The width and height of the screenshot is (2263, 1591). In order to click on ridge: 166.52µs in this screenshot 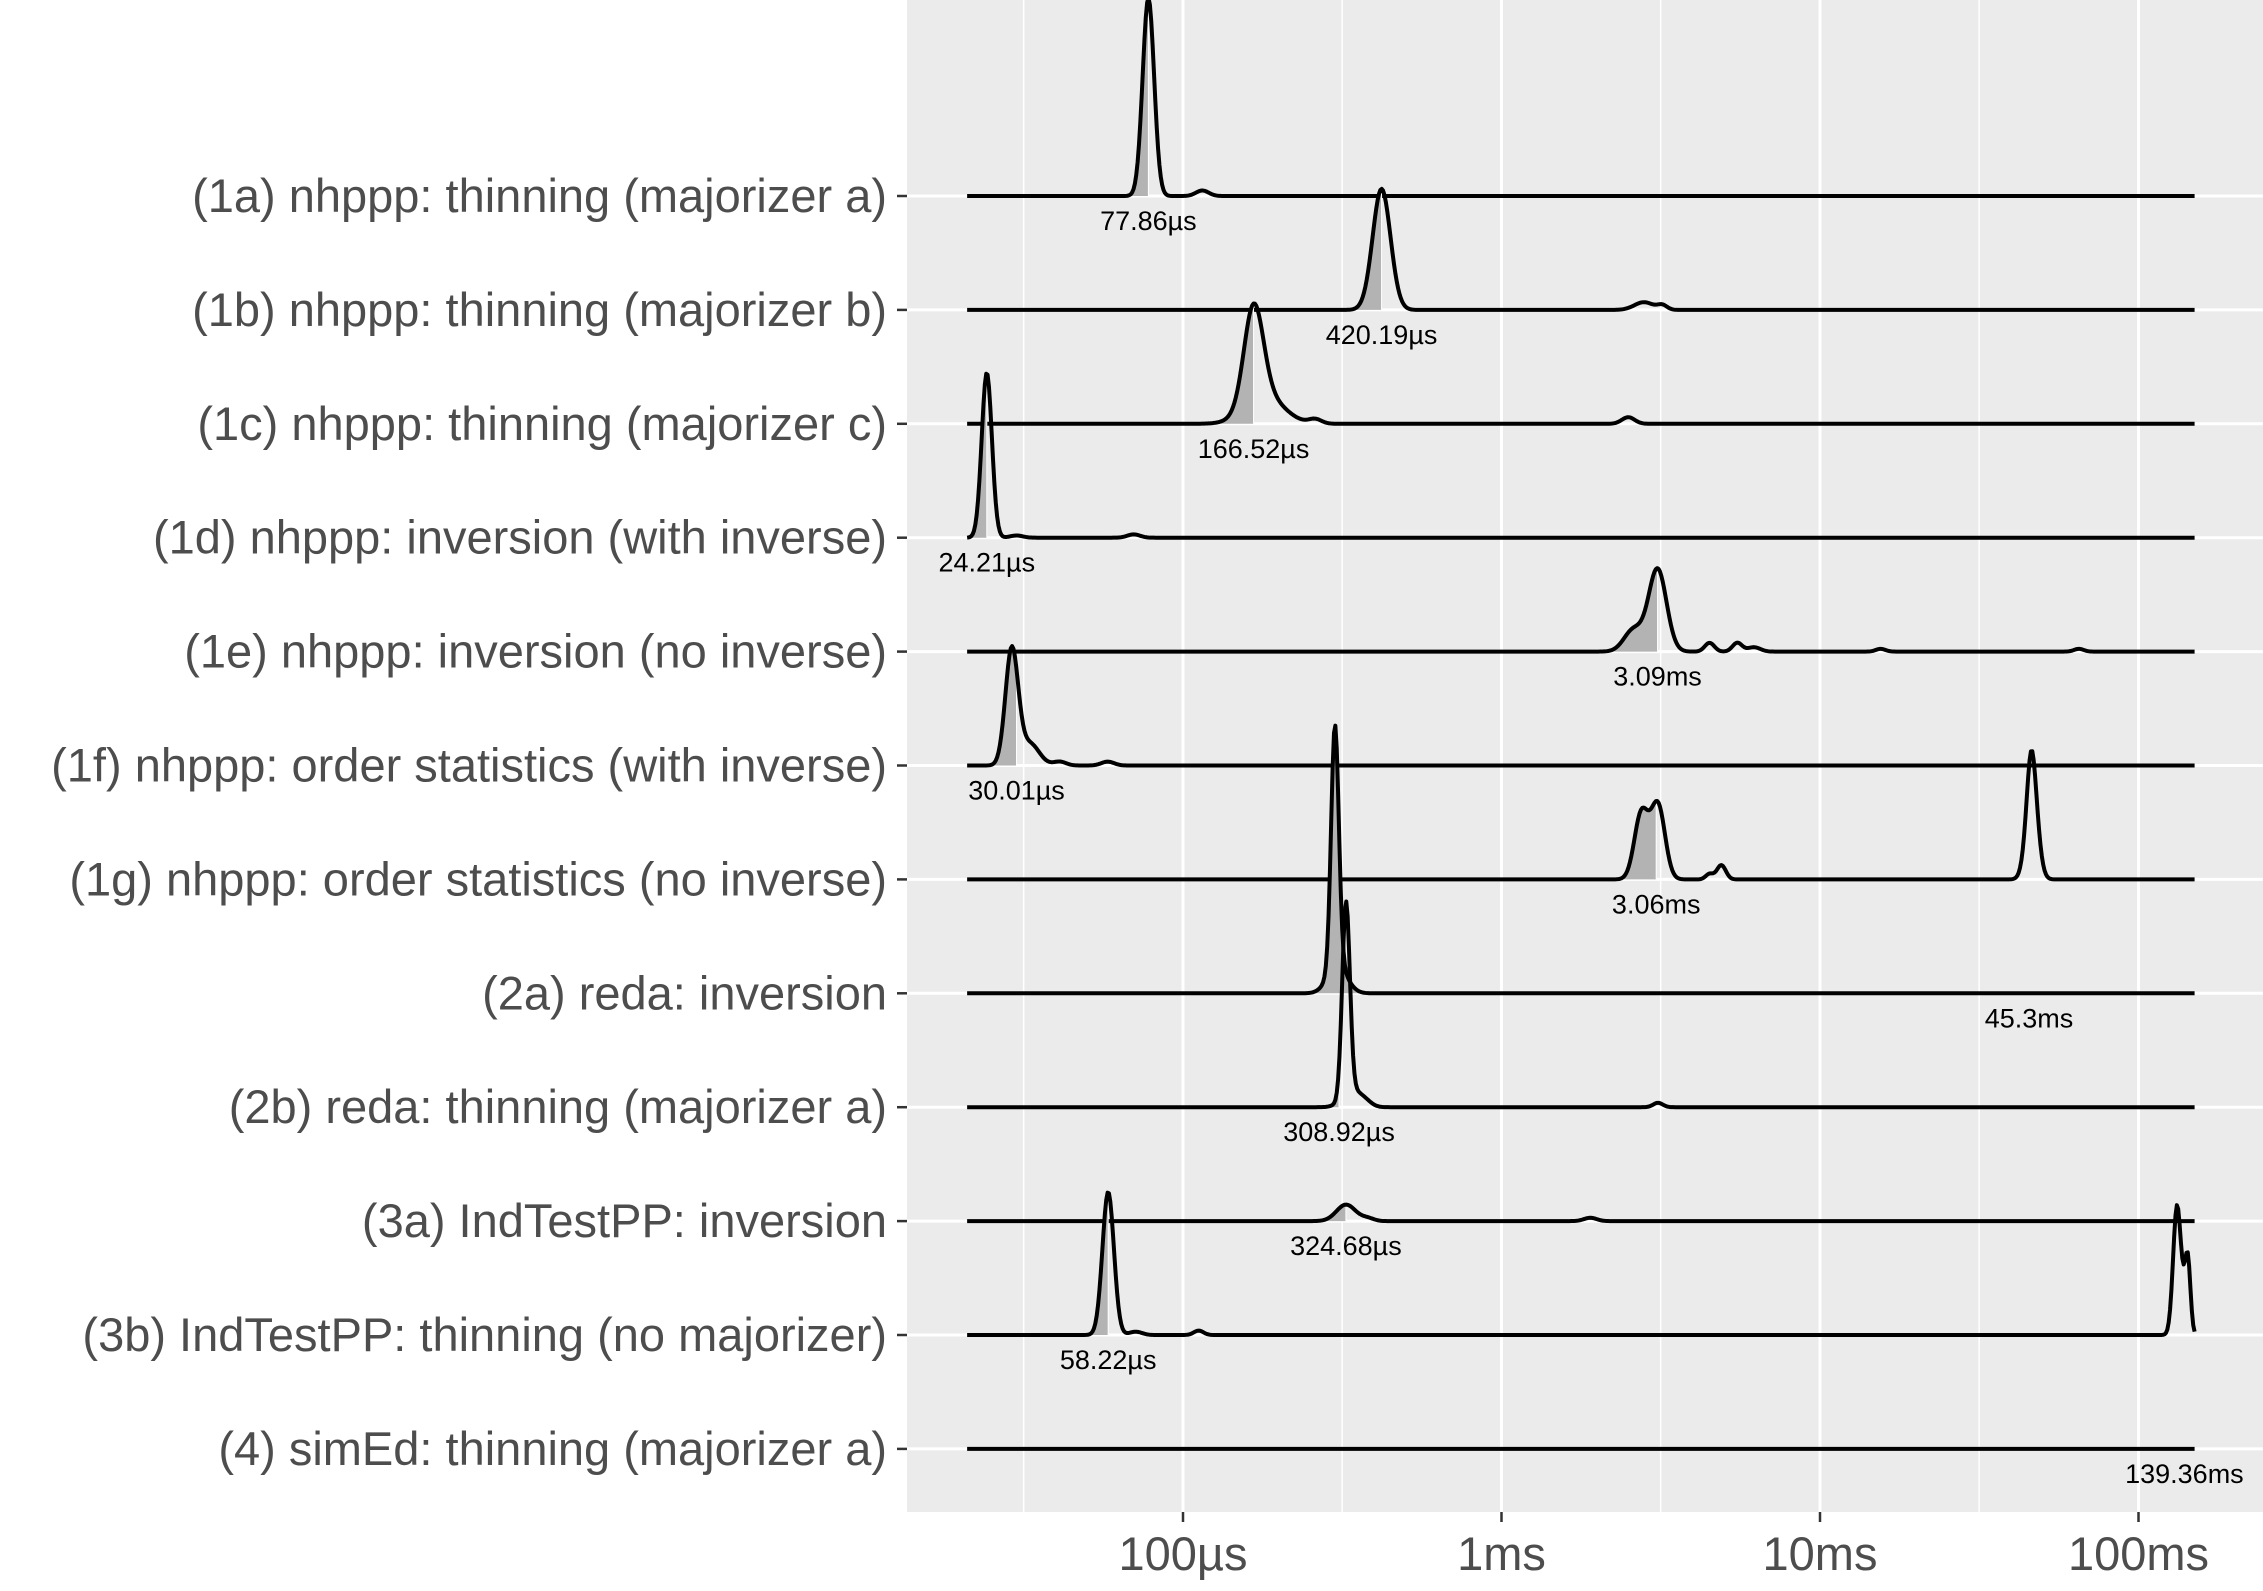, I will do `click(1581, 382)`.